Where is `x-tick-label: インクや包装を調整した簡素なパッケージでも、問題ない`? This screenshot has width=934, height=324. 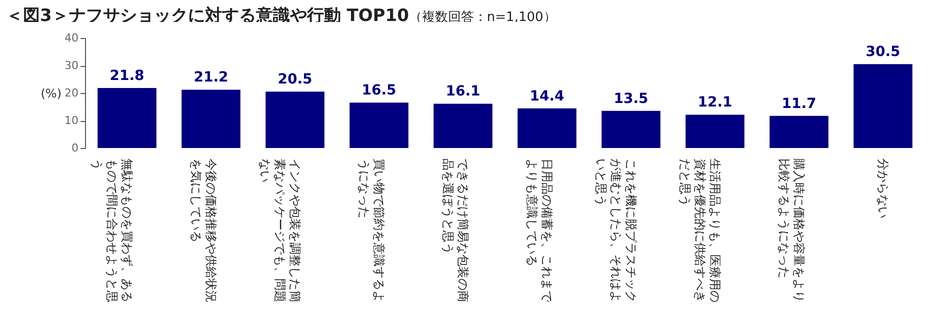
x-tick-label: インクや包装を調整した簡素なパッケージでも、問題ない is located at coordinates (280, 230).